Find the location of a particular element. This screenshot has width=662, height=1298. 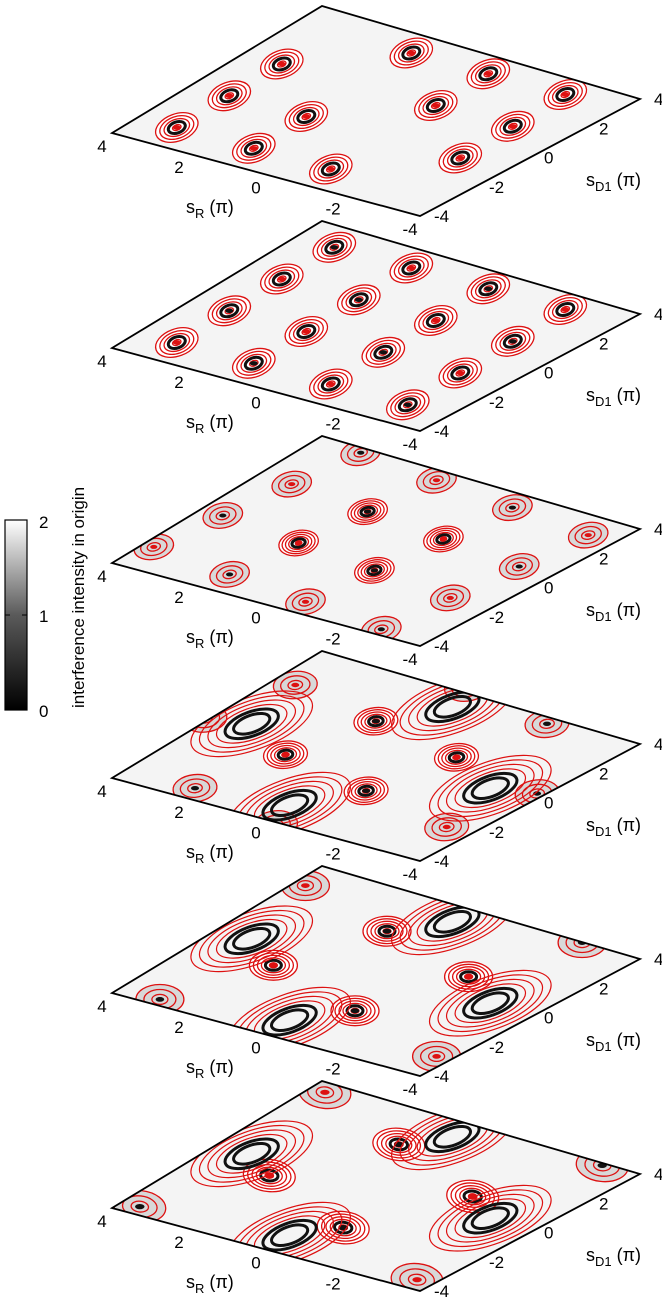

y-tick-label: 2 is located at coordinates (603, 773).